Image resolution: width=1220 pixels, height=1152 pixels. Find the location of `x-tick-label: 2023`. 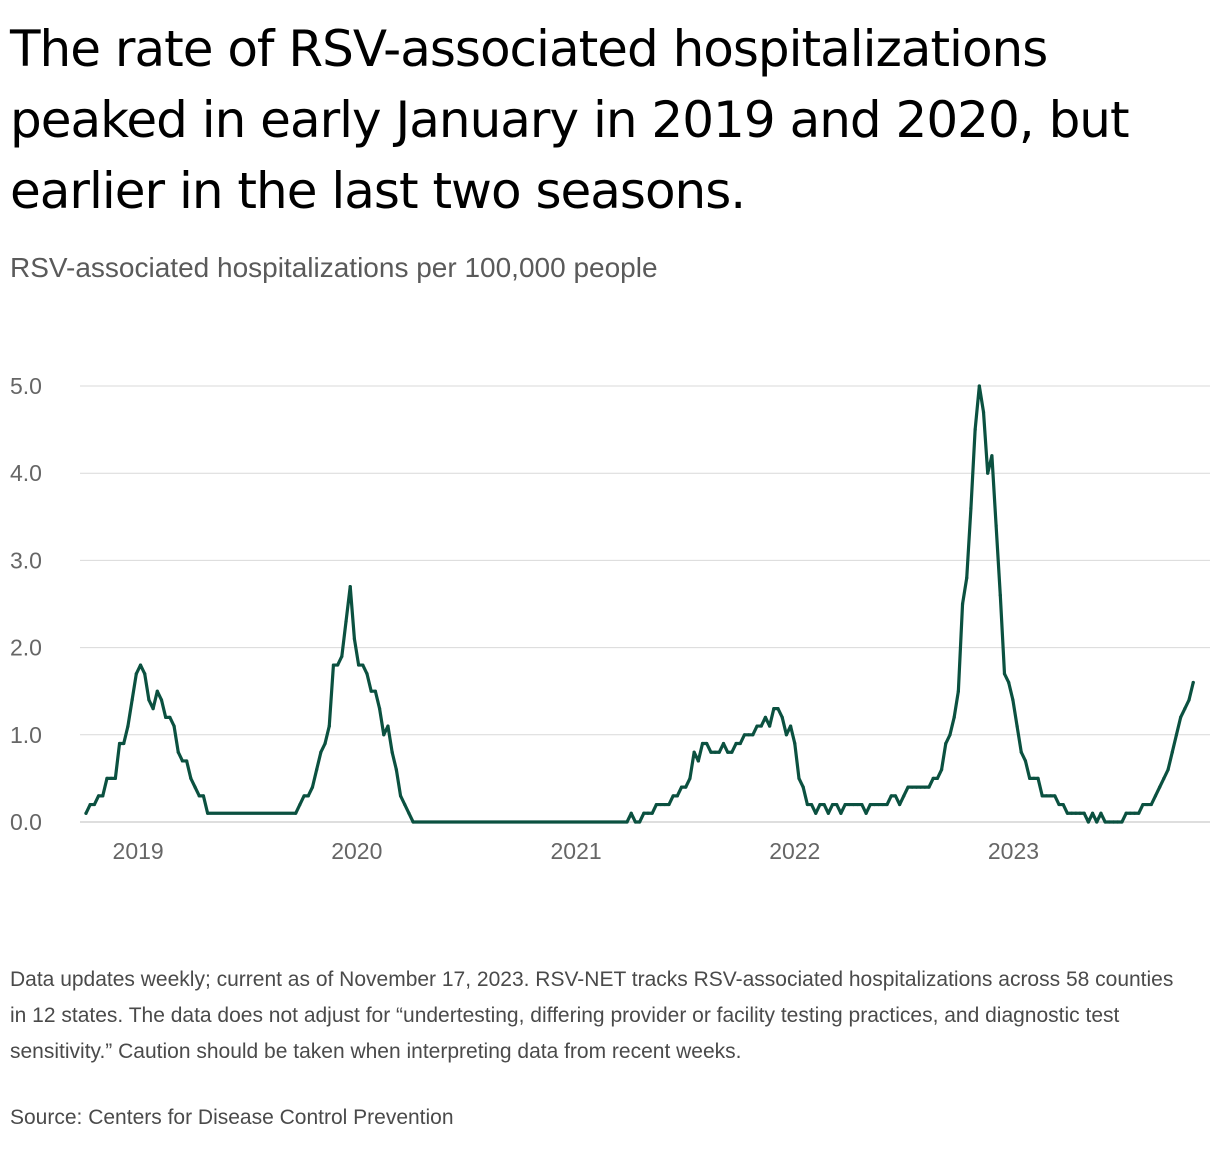

x-tick-label: 2023 is located at coordinates (1013, 851).